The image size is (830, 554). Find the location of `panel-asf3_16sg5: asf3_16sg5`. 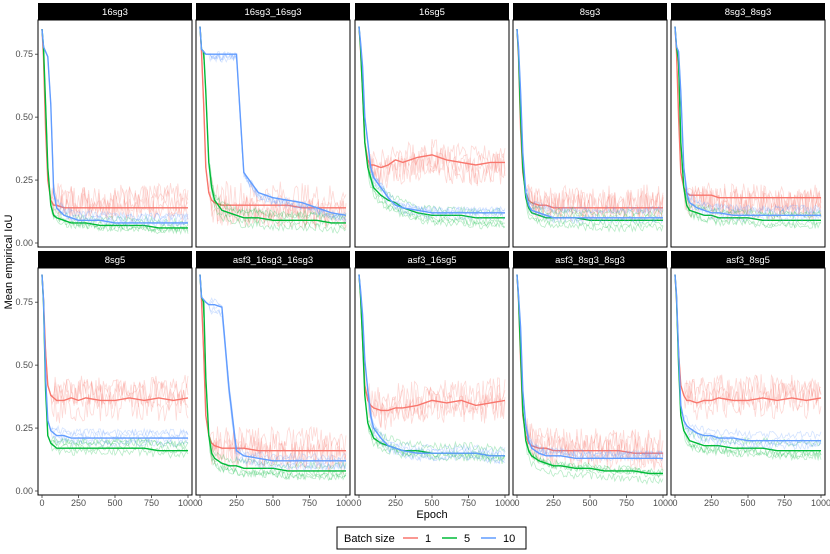

panel-asf3_16sg5: asf3_16sg5 is located at coordinates (432, 373).